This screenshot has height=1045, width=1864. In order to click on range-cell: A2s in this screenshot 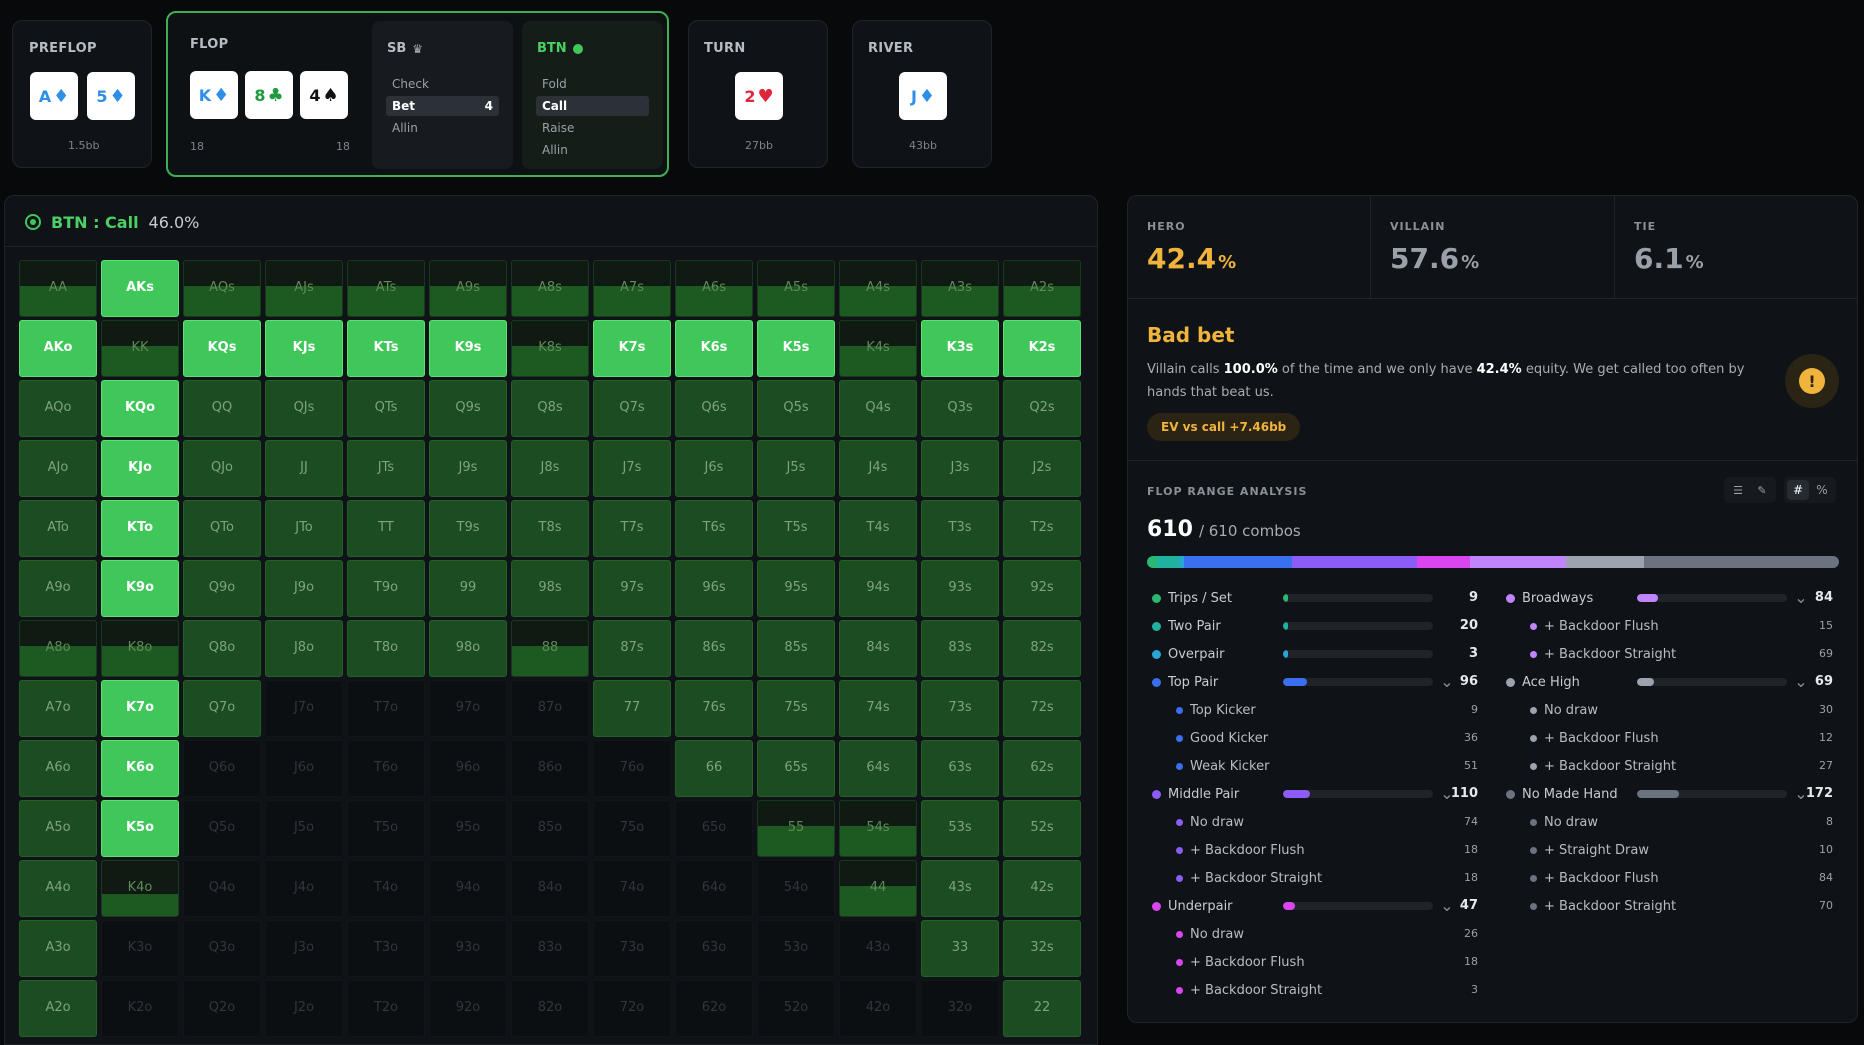, I will do `click(1042, 288)`.